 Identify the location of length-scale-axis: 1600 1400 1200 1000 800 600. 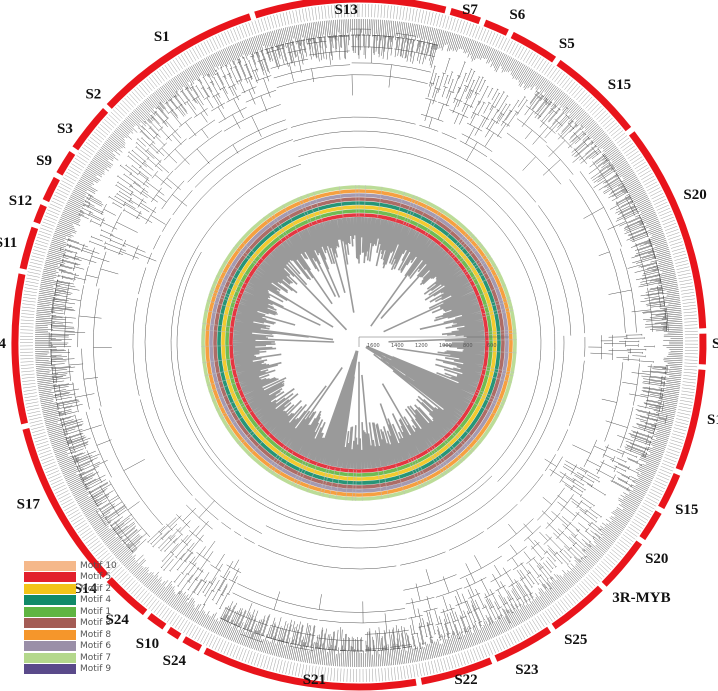
(433, 342).